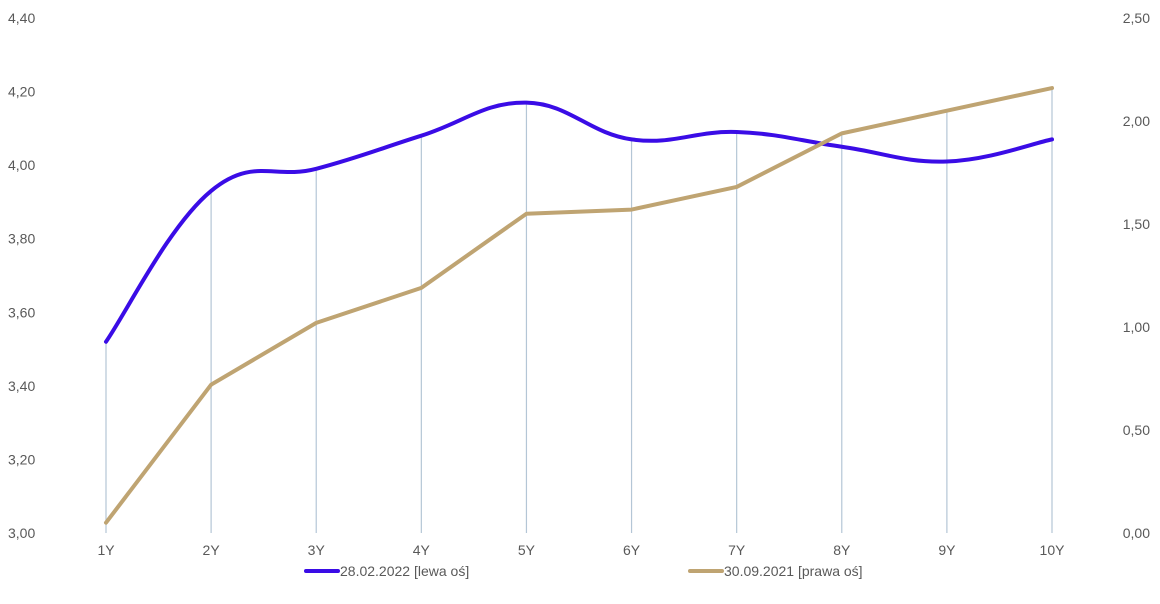 This screenshot has height=604, width=1160. I want to click on x-axis-tick-label: 6Y, so click(632, 550).